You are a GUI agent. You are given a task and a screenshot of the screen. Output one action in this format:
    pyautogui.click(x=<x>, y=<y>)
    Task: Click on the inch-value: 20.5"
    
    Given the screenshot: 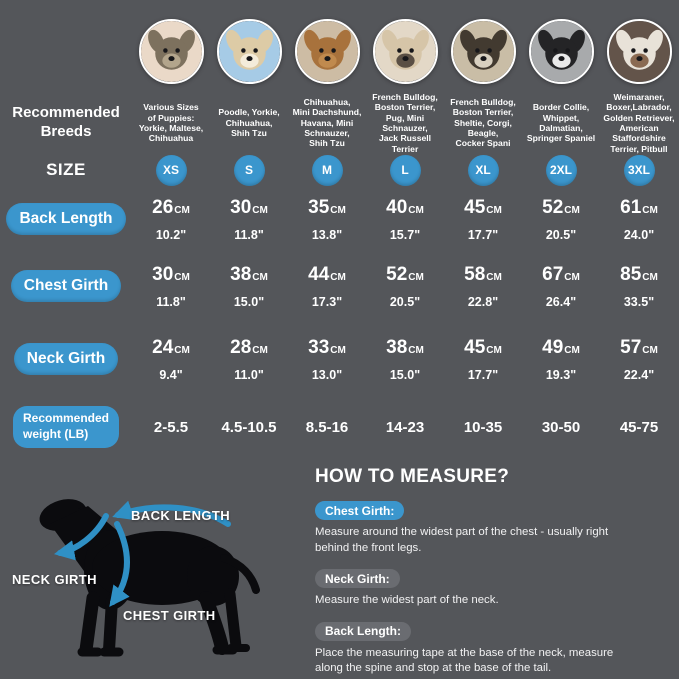 What is the action you would take?
    pyautogui.click(x=405, y=301)
    